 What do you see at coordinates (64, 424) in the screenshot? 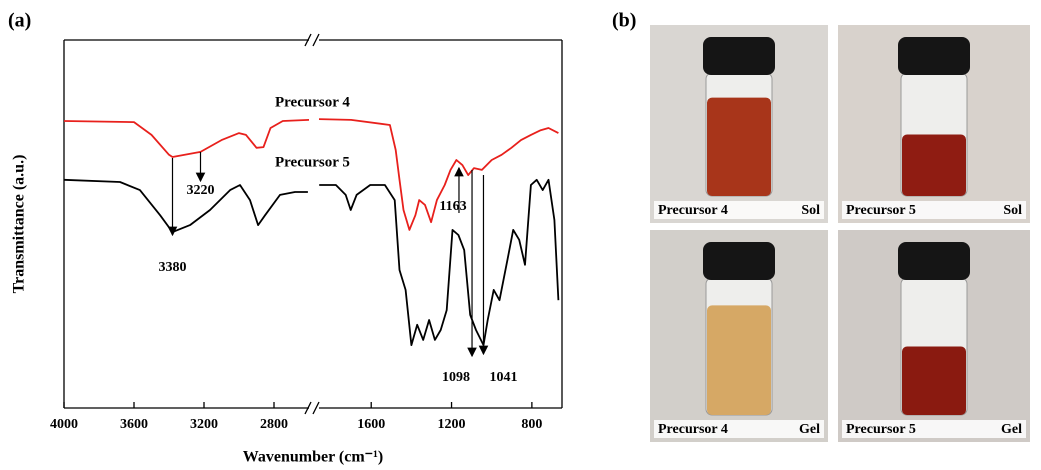
I see `x-tick-label: 4000` at bounding box center [64, 424].